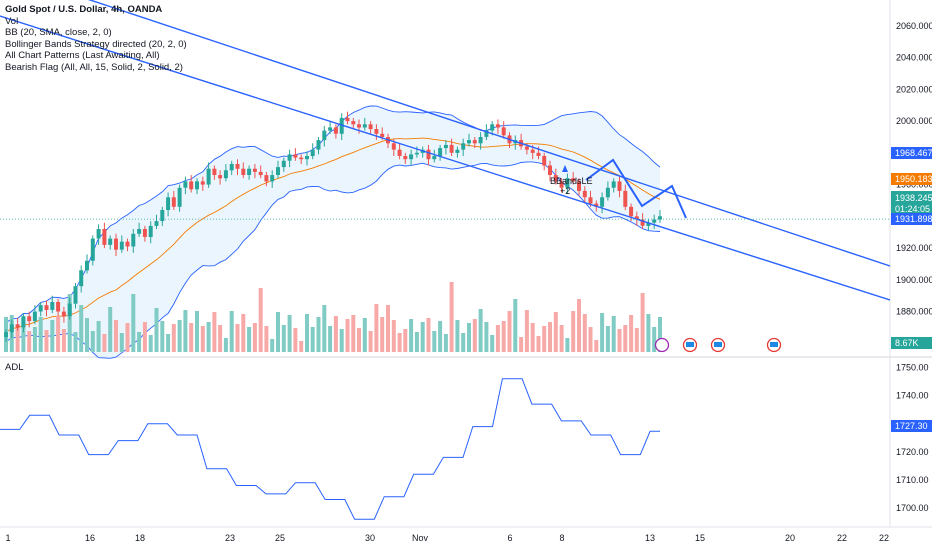  What do you see at coordinates (907, 343) in the screenshot?
I see `volume-badge: 8.67K` at bounding box center [907, 343].